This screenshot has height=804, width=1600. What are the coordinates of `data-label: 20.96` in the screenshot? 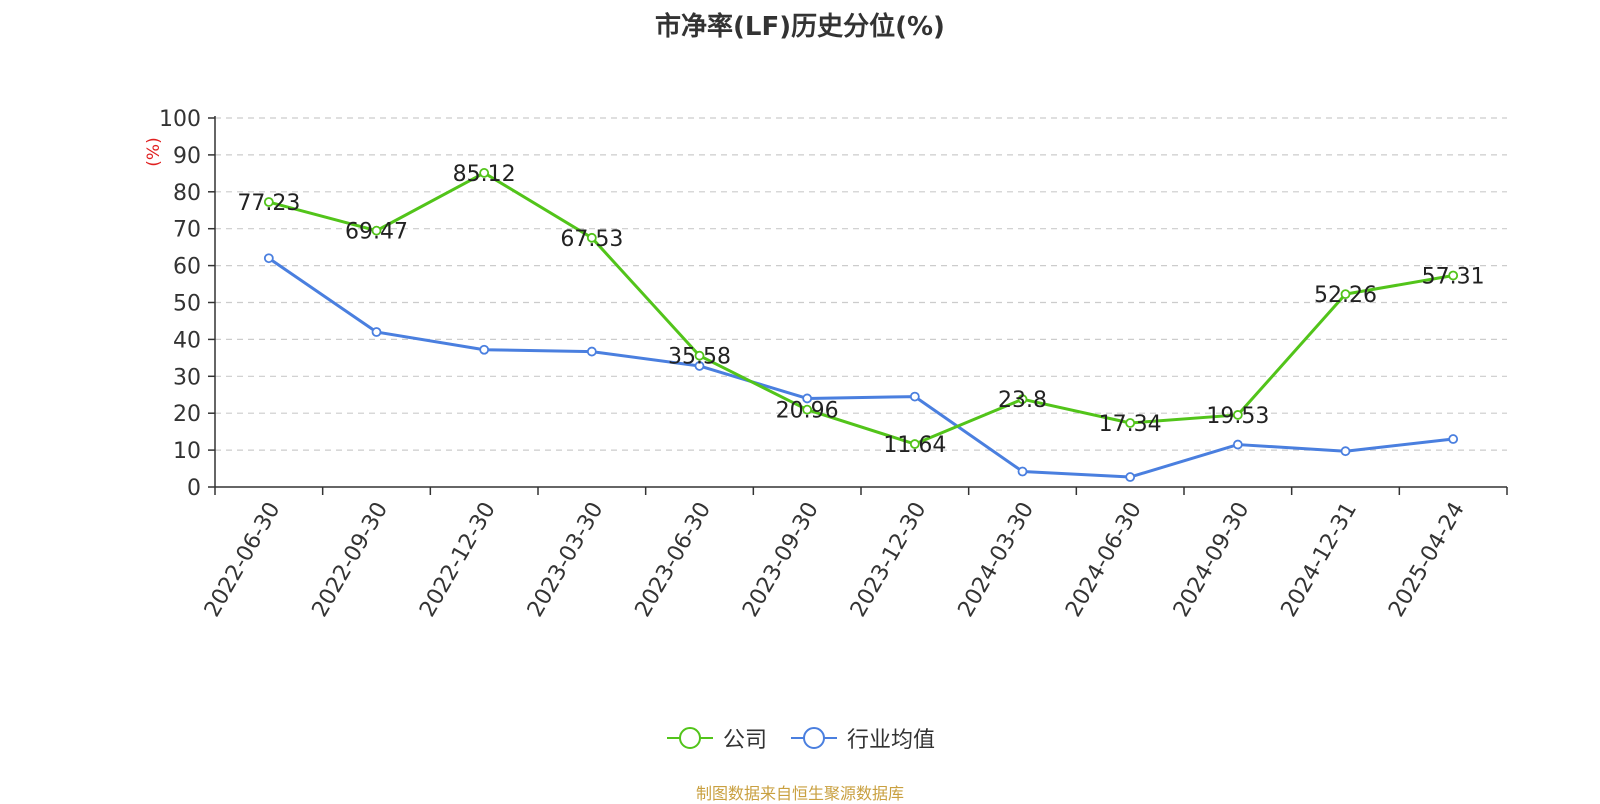 It's located at (807, 411).